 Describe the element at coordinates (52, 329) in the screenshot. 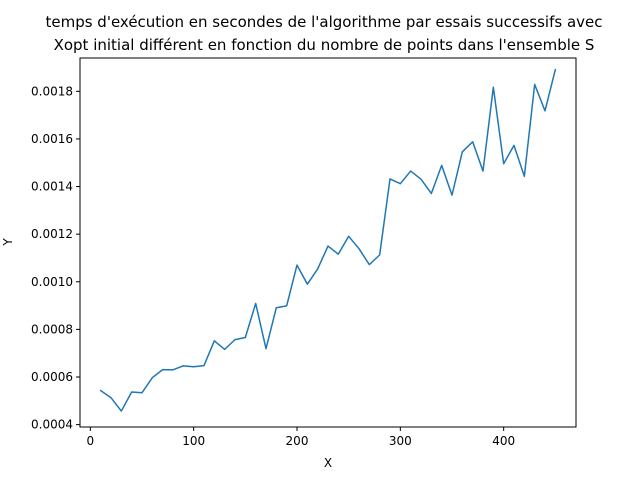

I see `y-tick-label: 0.0008` at that location.